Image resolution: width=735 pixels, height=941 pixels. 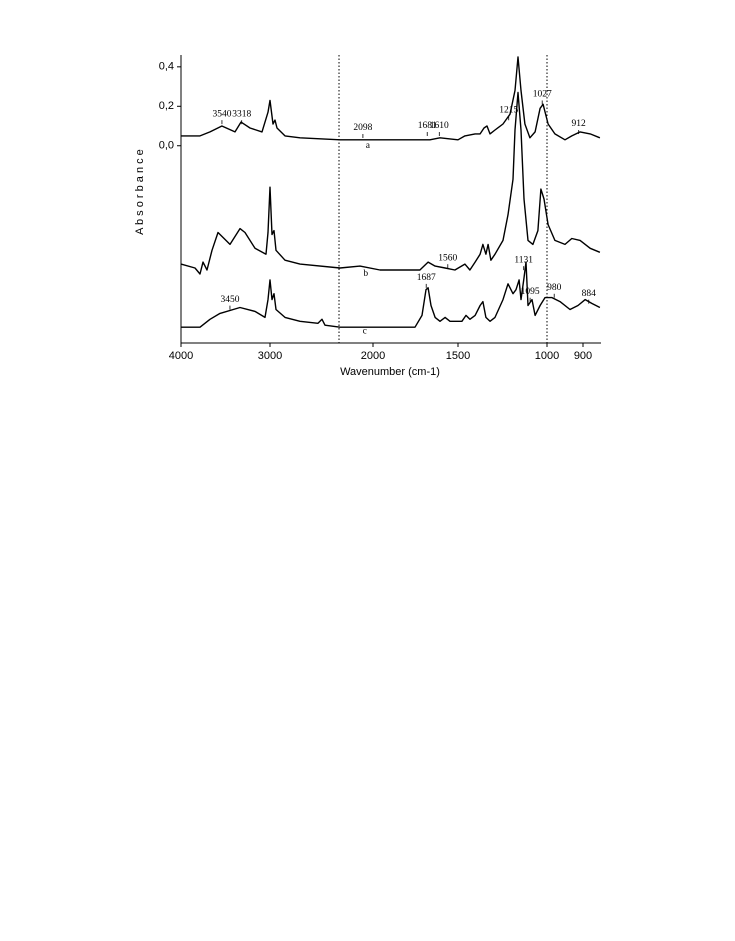 I want to click on peak-label: 980, so click(x=554, y=288).